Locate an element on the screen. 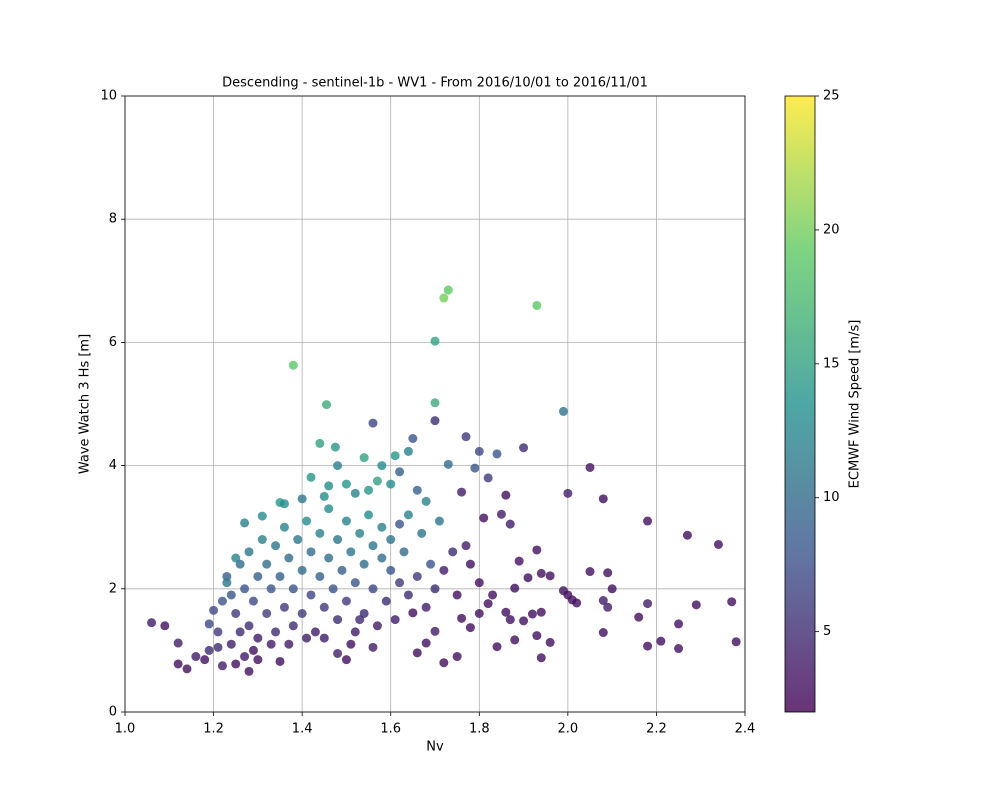 This screenshot has width=1000, height=800. y-tick-label: 2 is located at coordinates (113, 588).